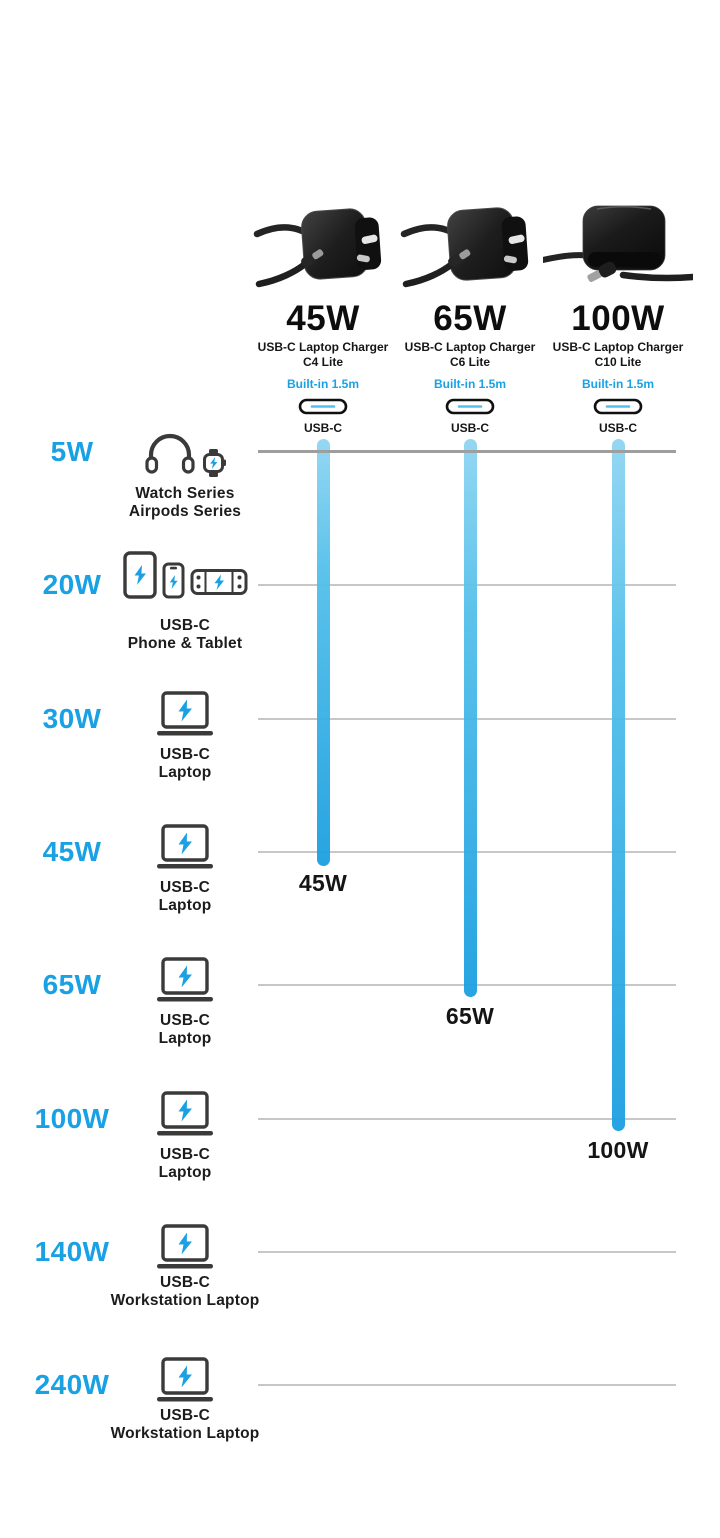  Describe the element at coordinates (618, 1150) in the screenshot. I see `power-bar-label: 100W` at that location.